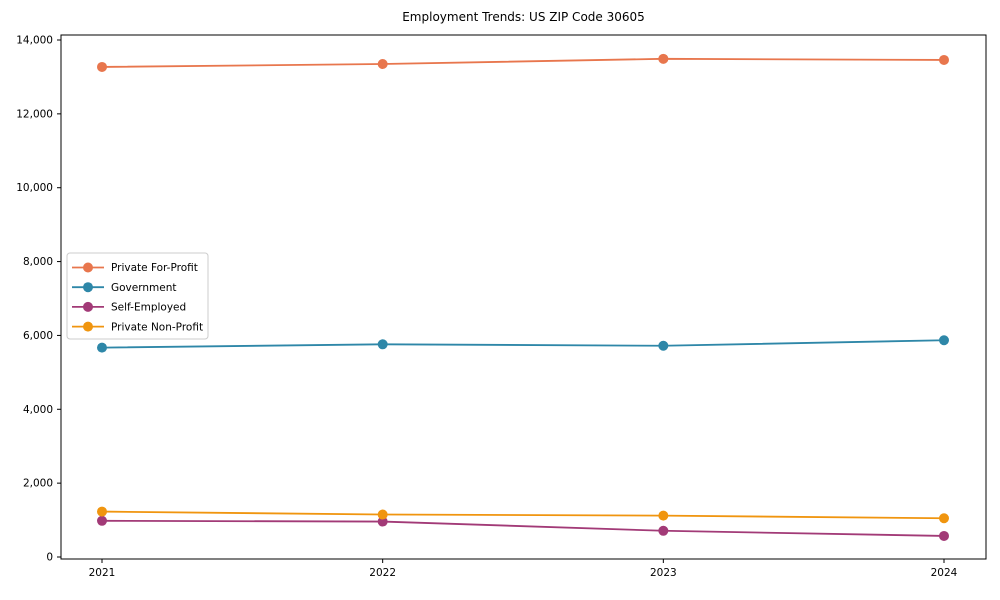 This screenshot has height=600, width=1000. Describe the element at coordinates (382, 514) in the screenshot. I see `data-point-private-non-profit-2022` at that location.